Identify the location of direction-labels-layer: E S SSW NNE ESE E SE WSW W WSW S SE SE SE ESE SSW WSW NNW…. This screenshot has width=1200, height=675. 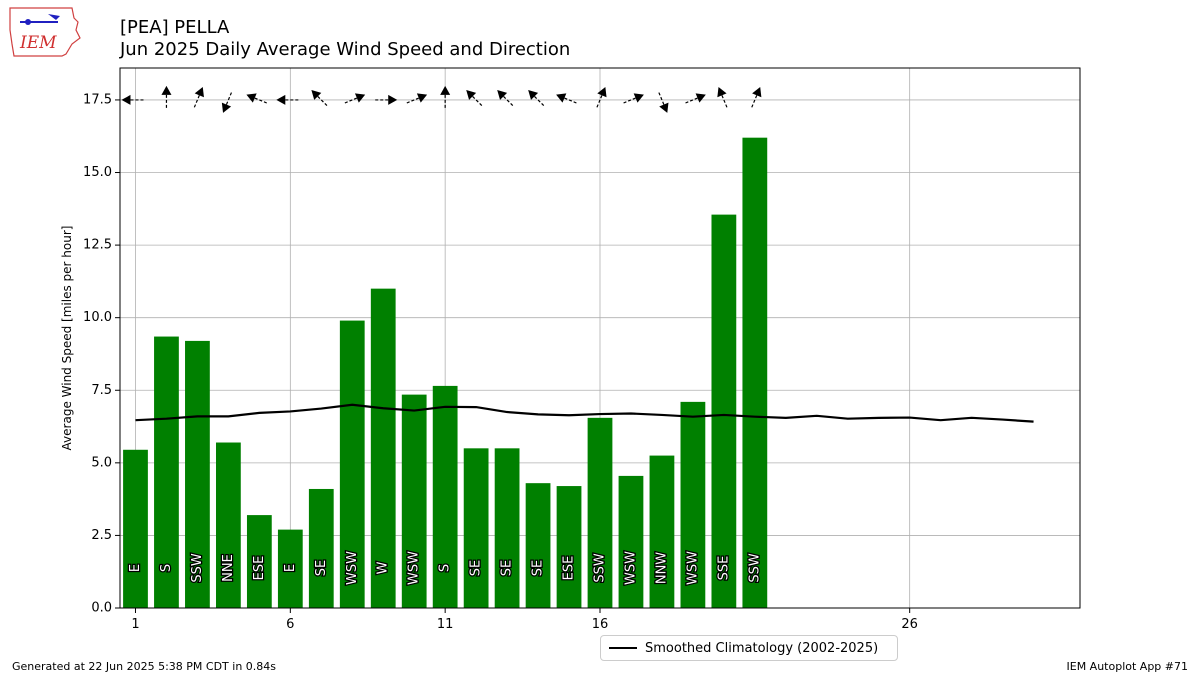
(445, 568).